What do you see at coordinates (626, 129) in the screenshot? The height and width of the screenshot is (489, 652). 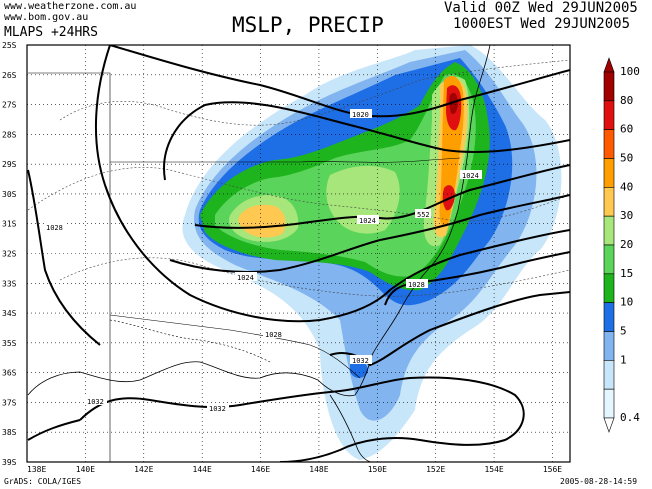 I see `colorbar-level-label: 60` at bounding box center [626, 129].